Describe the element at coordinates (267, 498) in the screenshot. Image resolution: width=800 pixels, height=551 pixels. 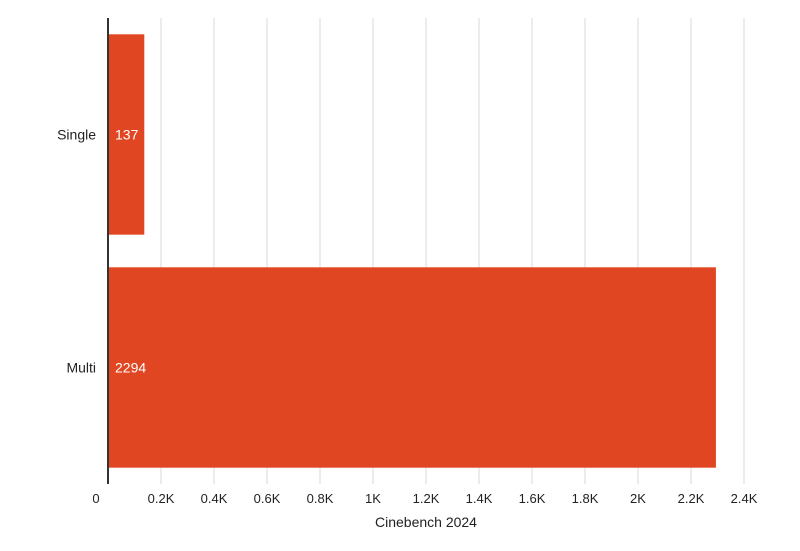
I see `x-tick-label: 0.6K` at that location.